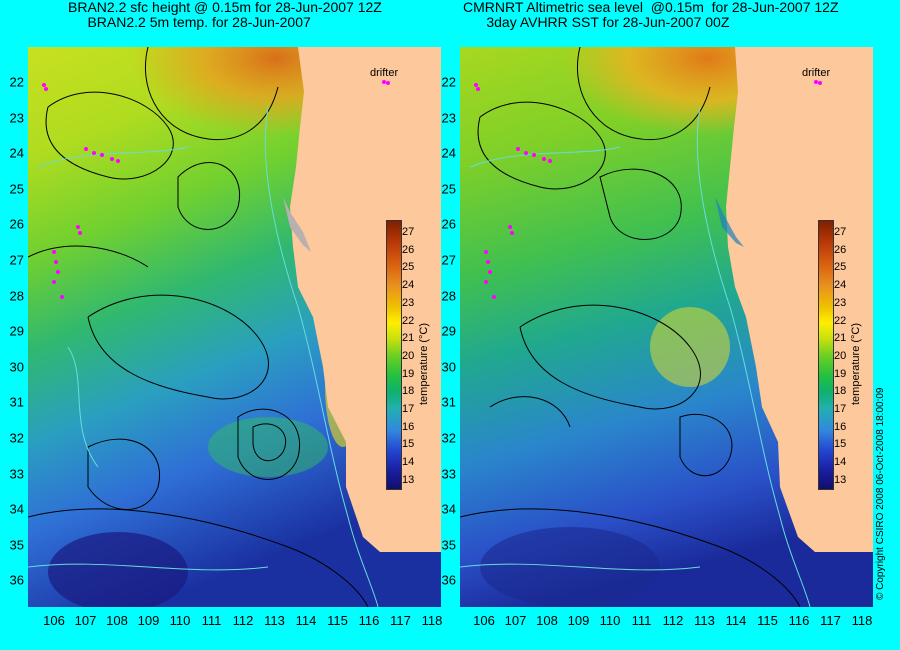  Describe the element at coordinates (840, 285) in the screenshot. I see `colorbar-tick-right-24: 24` at that location.